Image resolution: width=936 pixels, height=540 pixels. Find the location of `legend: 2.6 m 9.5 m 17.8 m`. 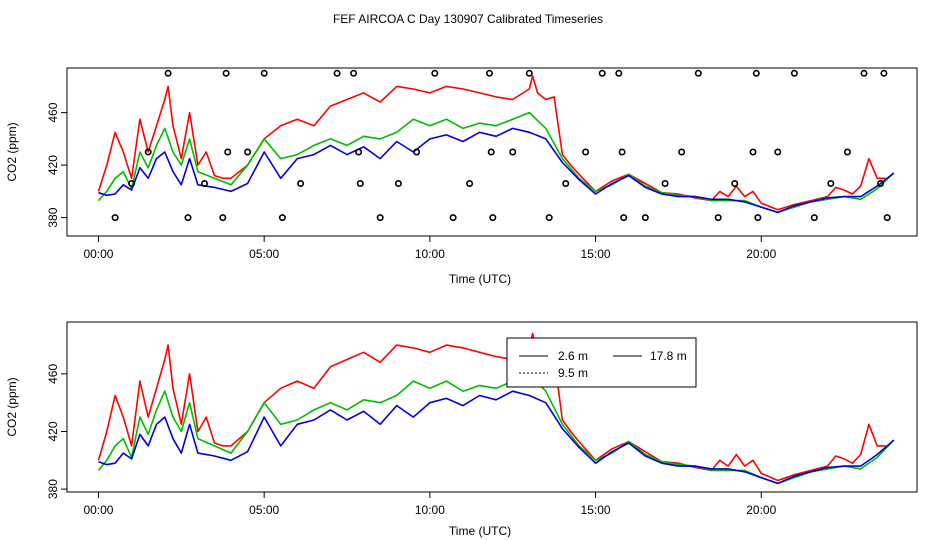

legend: 2.6 m 9.5 m 17.8 m is located at coordinates (601, 362).